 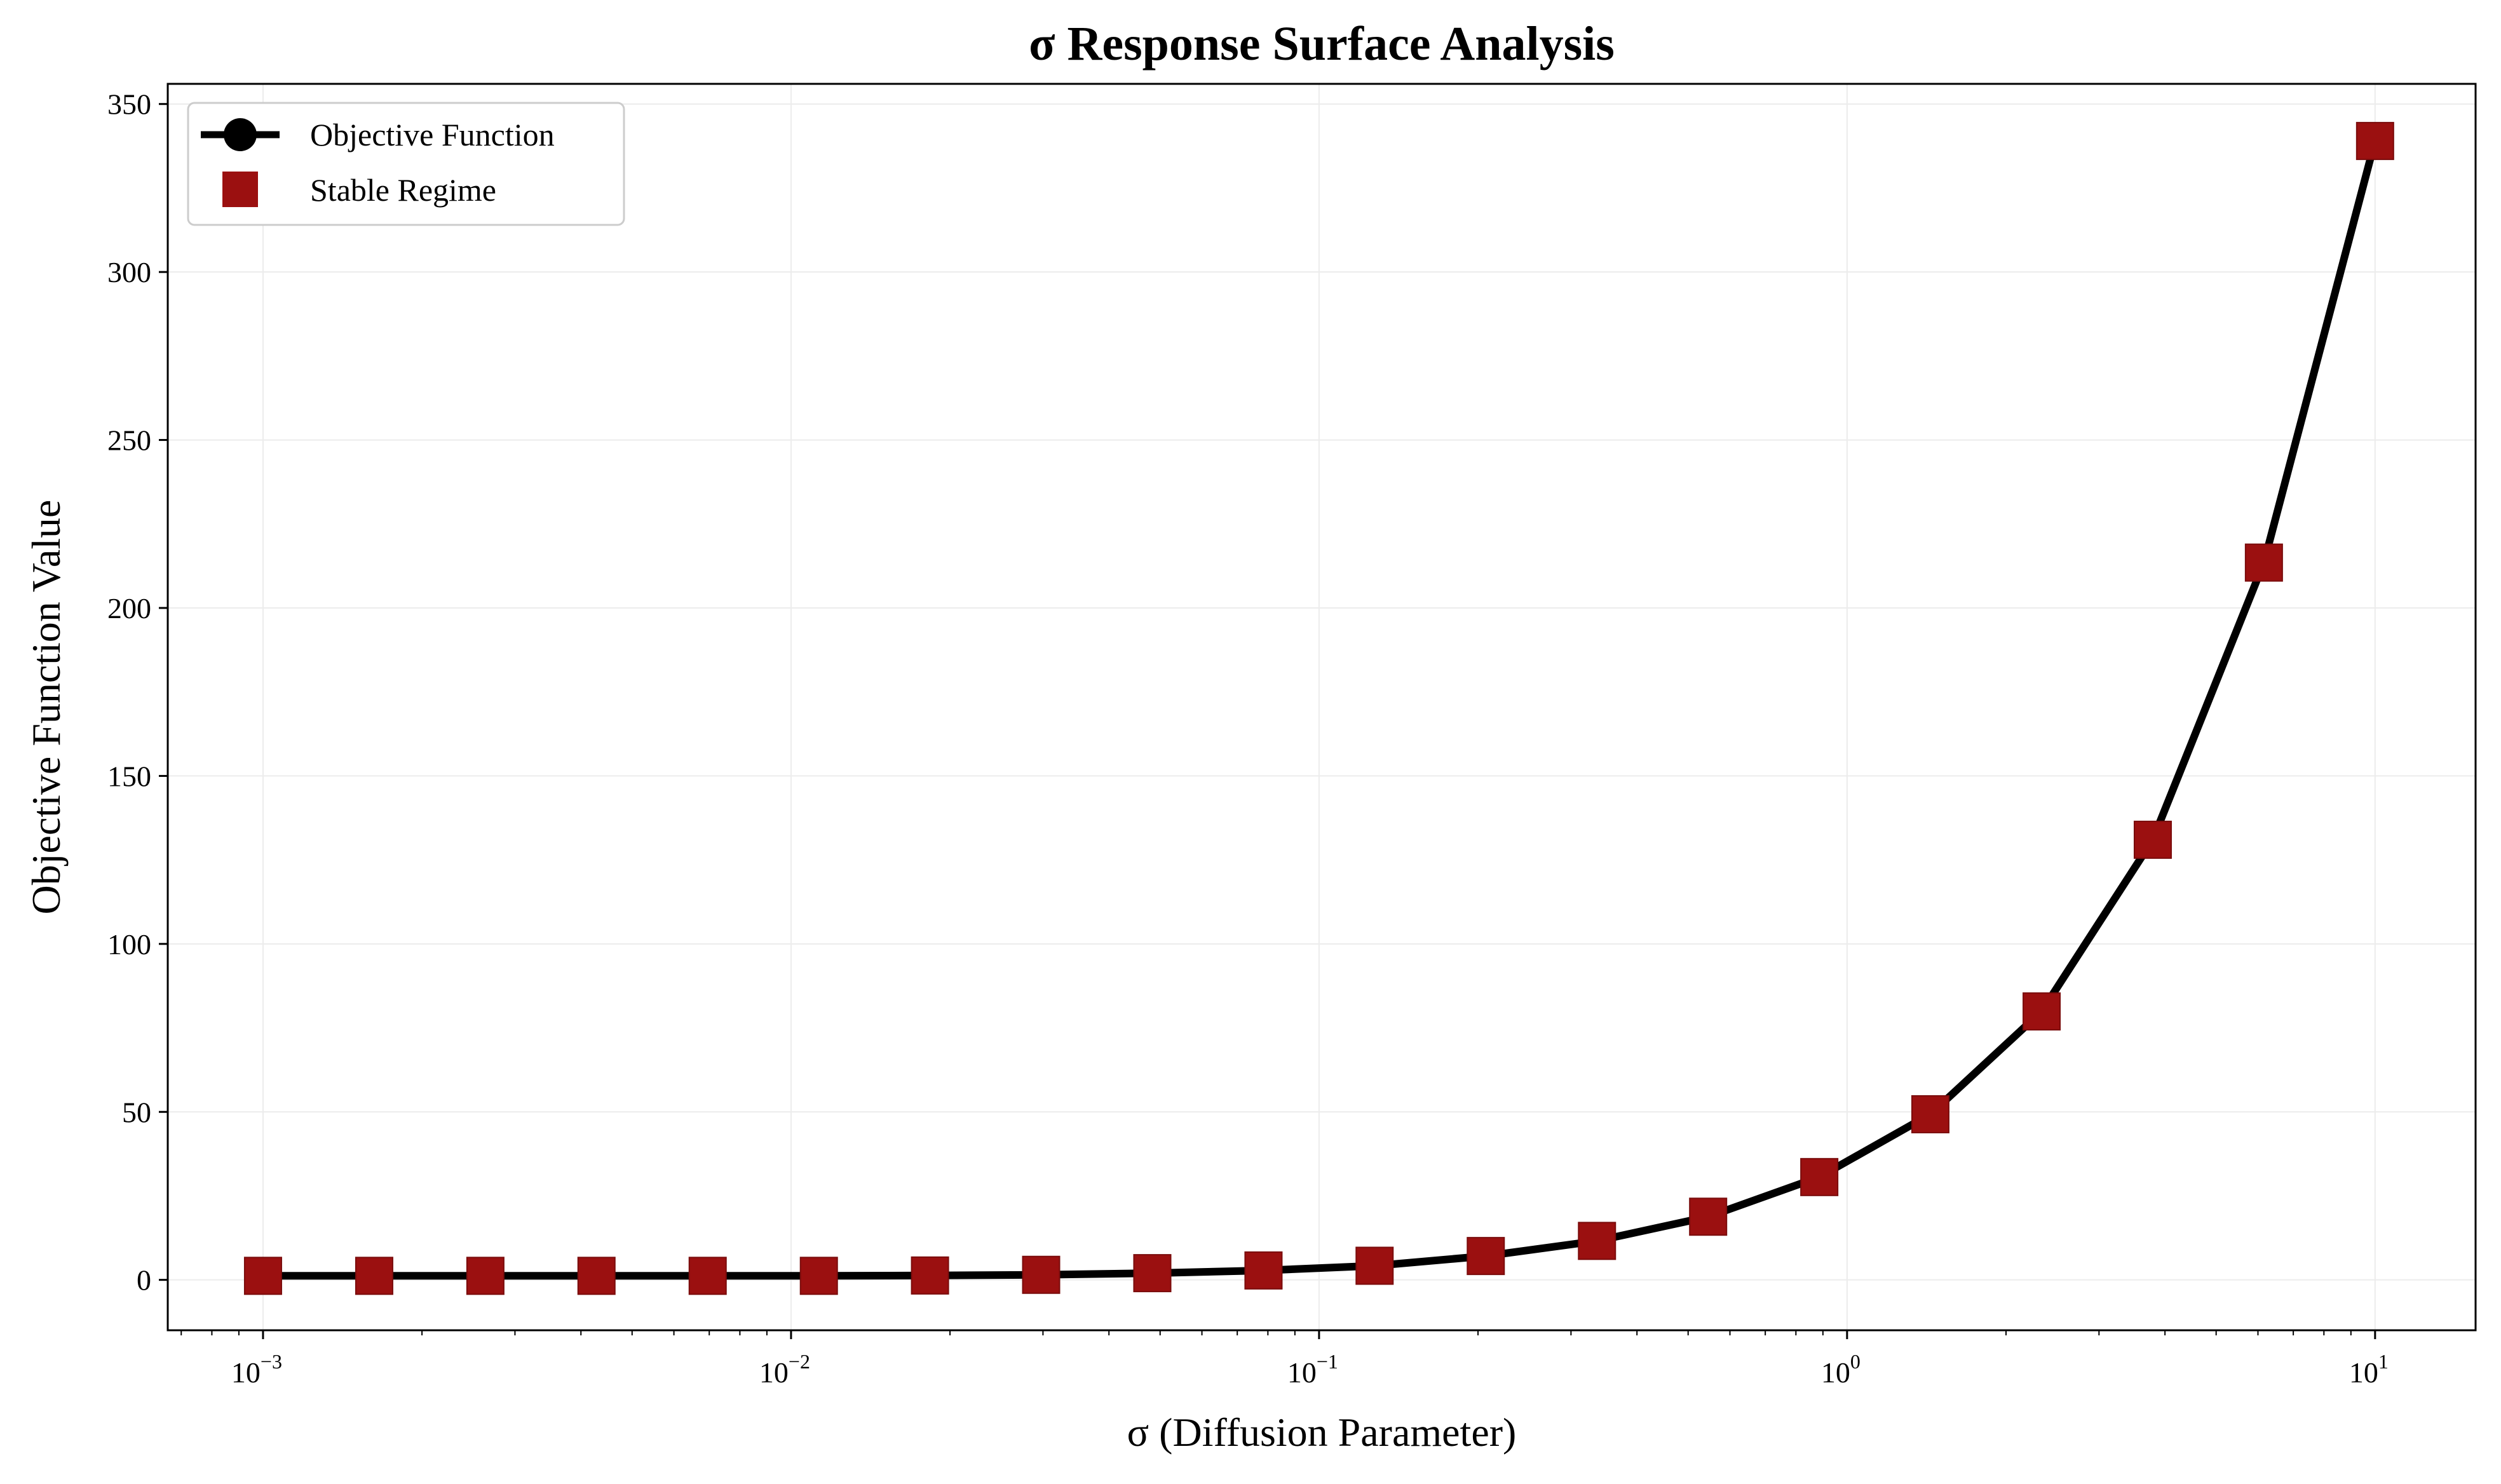 I want to click on x-tick-label-exponent: 0, so click(x=1855, y=1361).